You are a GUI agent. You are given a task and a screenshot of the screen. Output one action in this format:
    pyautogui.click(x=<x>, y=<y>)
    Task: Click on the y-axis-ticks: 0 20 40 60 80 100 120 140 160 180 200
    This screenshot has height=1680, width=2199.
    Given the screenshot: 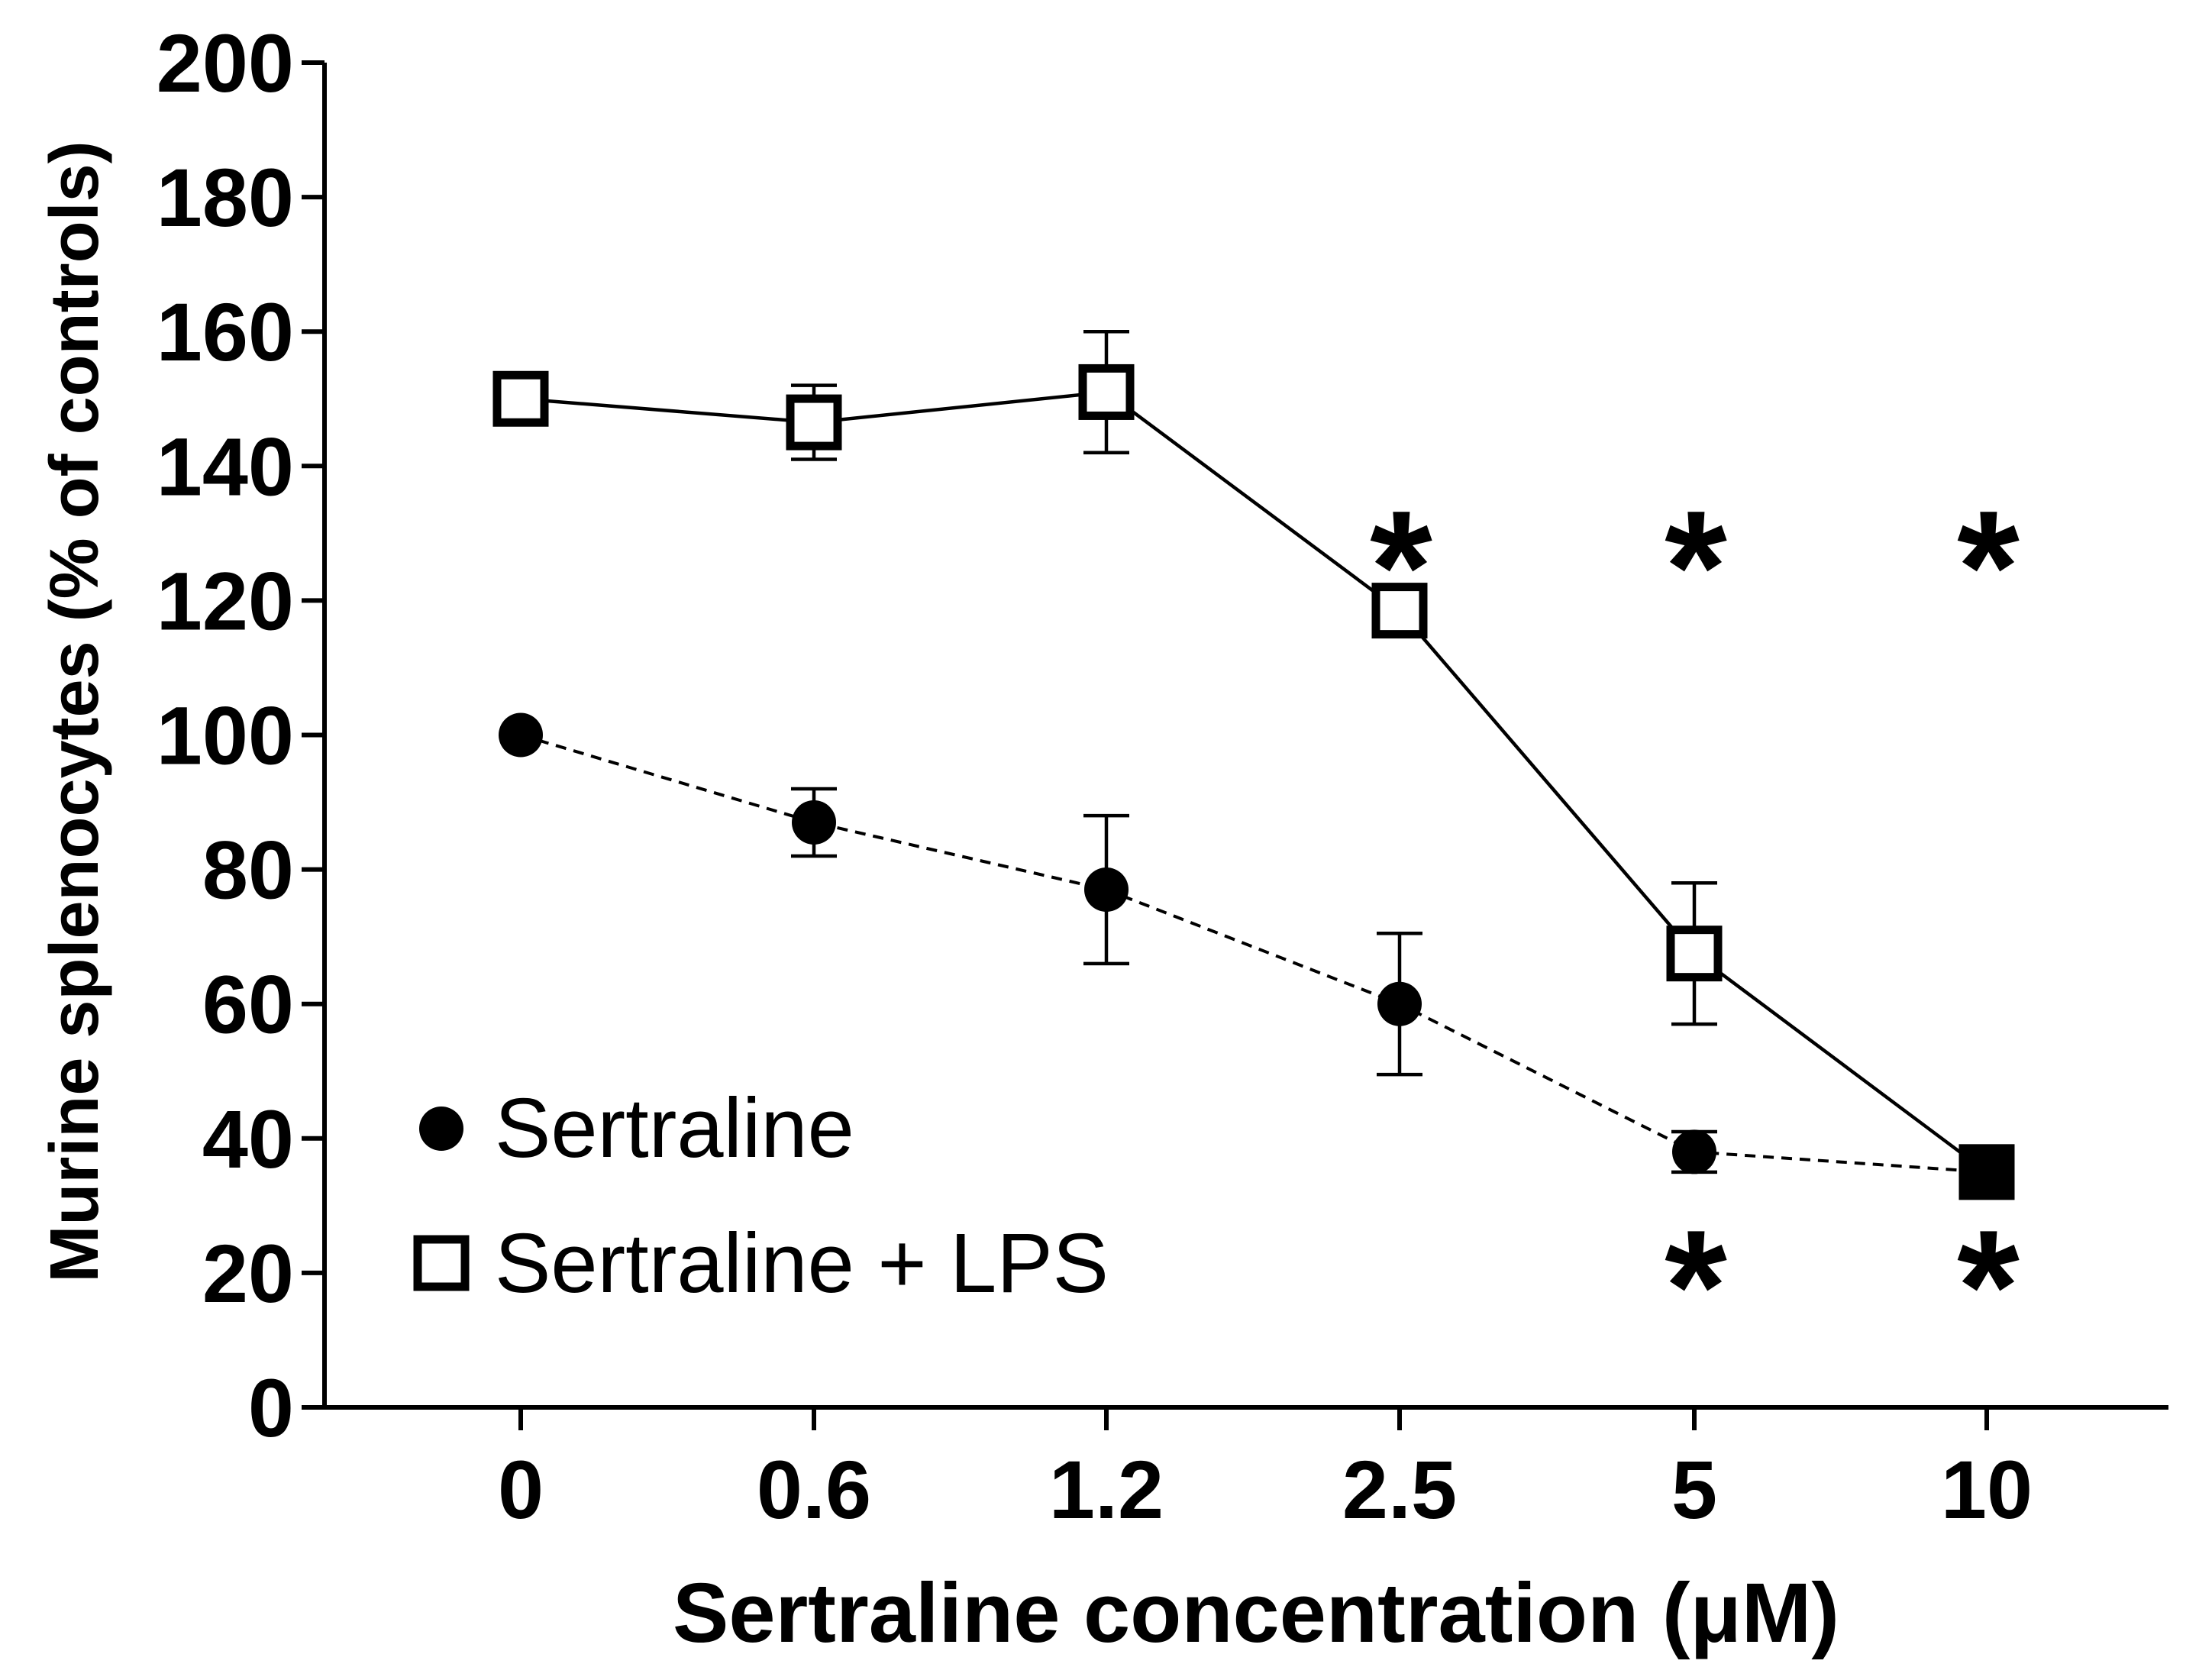 What is the action you would take?
    pyautogui.click(x=241, y=735)
    